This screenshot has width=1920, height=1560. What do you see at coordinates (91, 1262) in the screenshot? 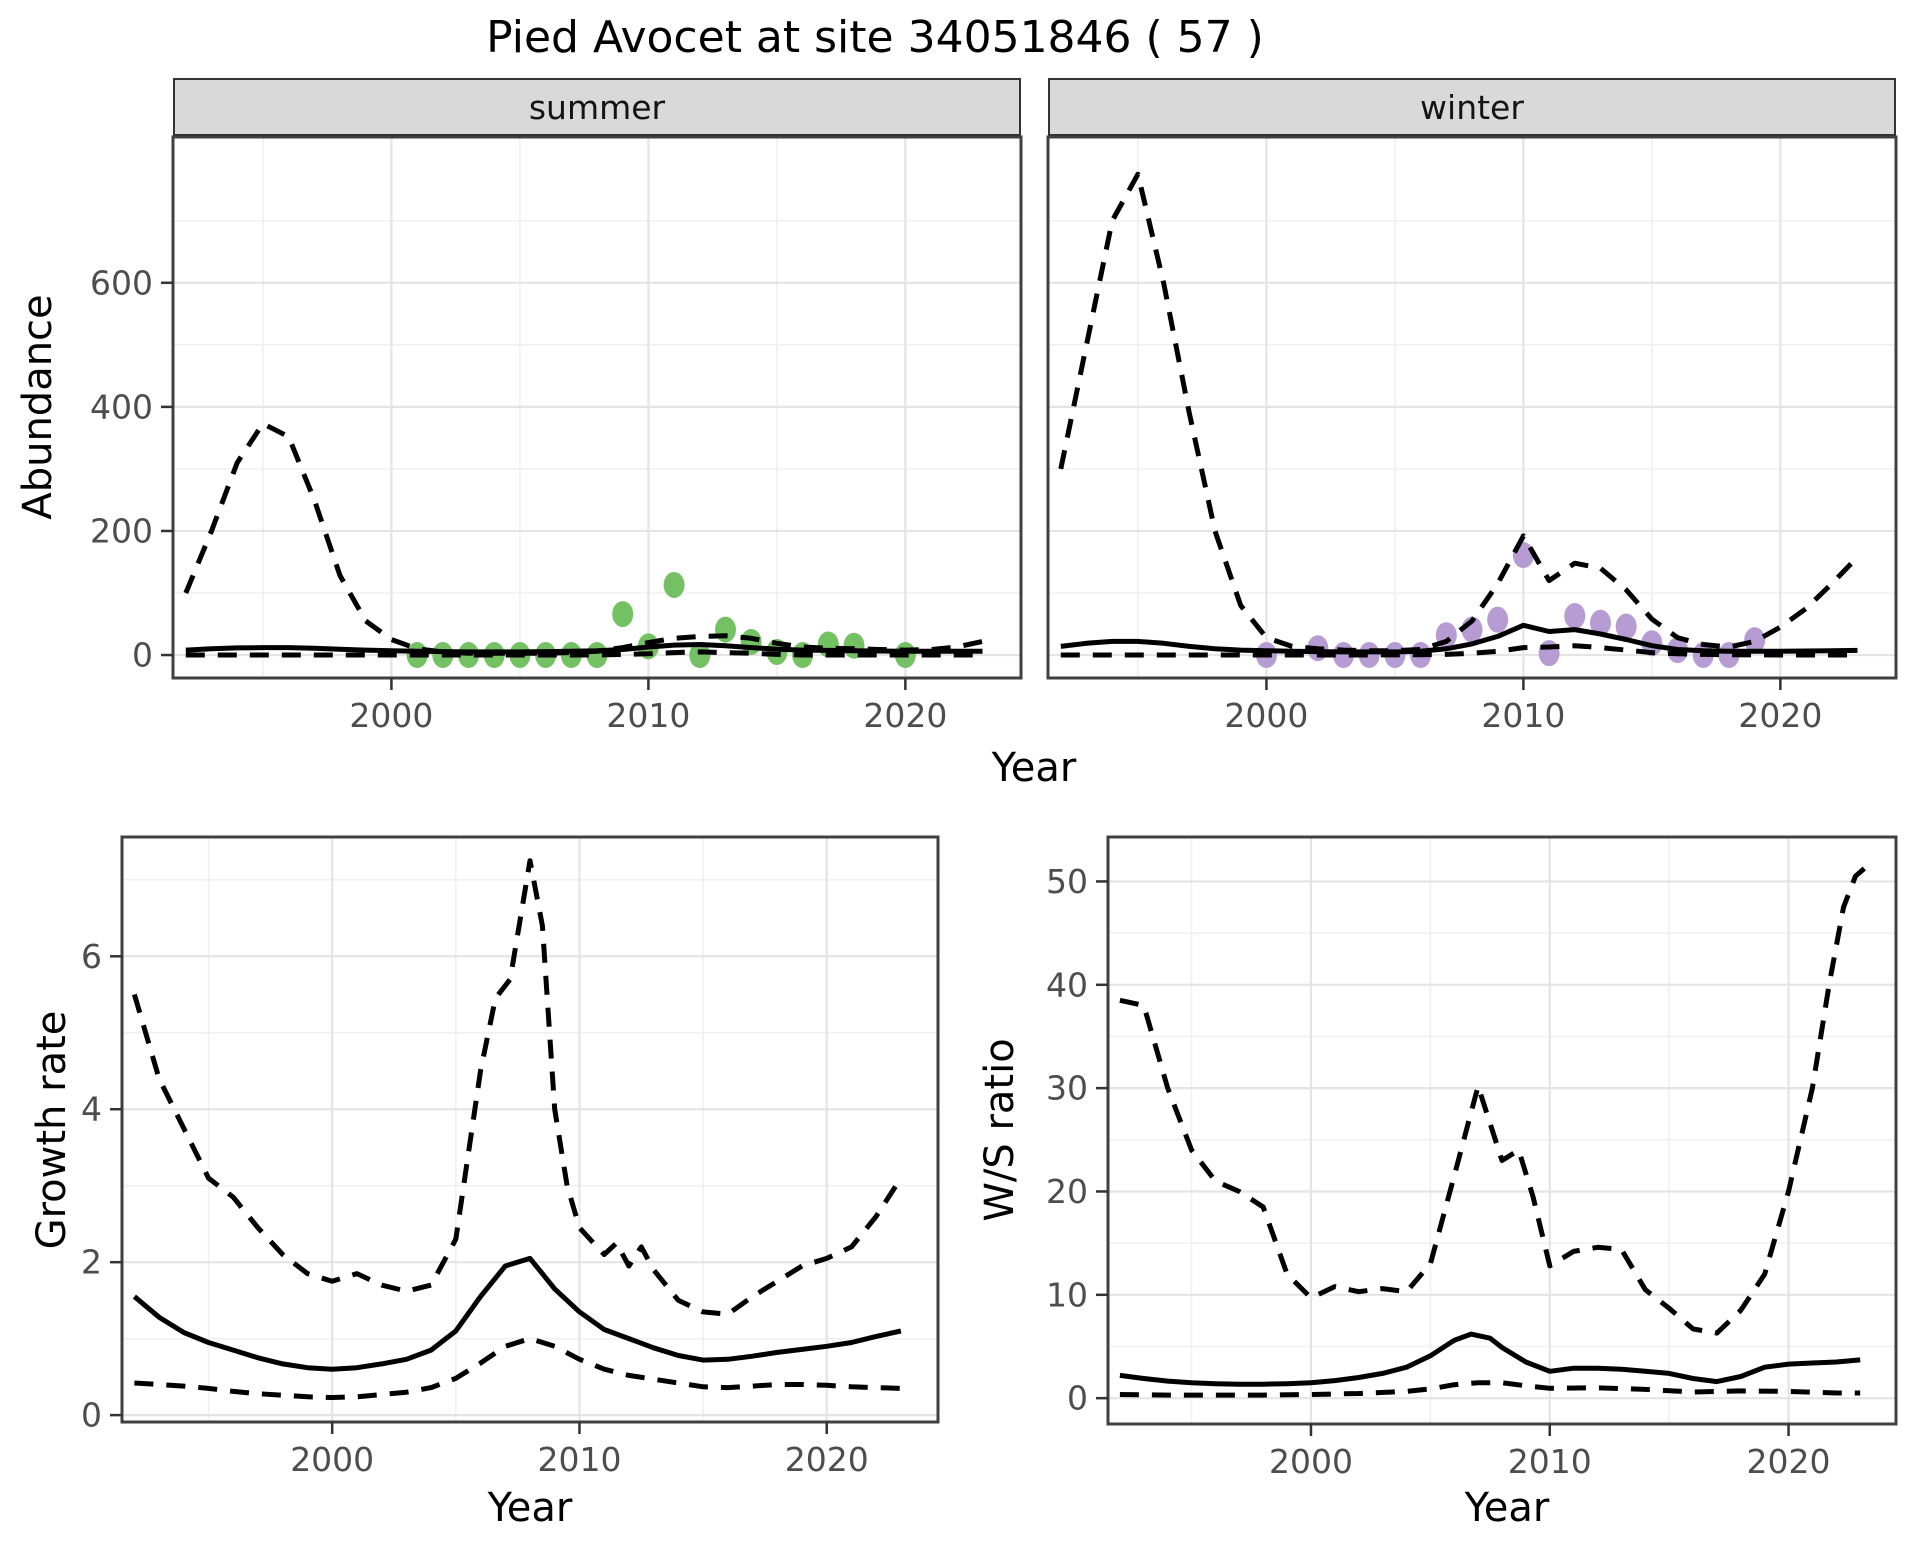
I see `y-tick-label: 2` at bounding box center [91, 1262].